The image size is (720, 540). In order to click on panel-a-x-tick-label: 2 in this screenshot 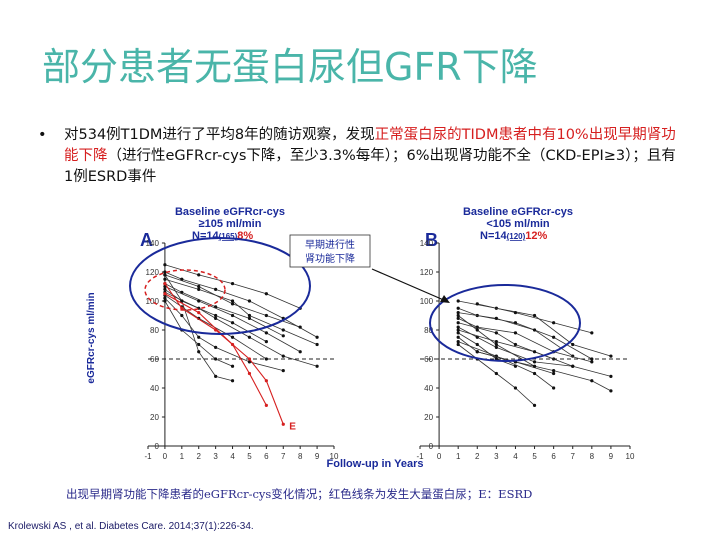, I will do `click(199, 456)`.